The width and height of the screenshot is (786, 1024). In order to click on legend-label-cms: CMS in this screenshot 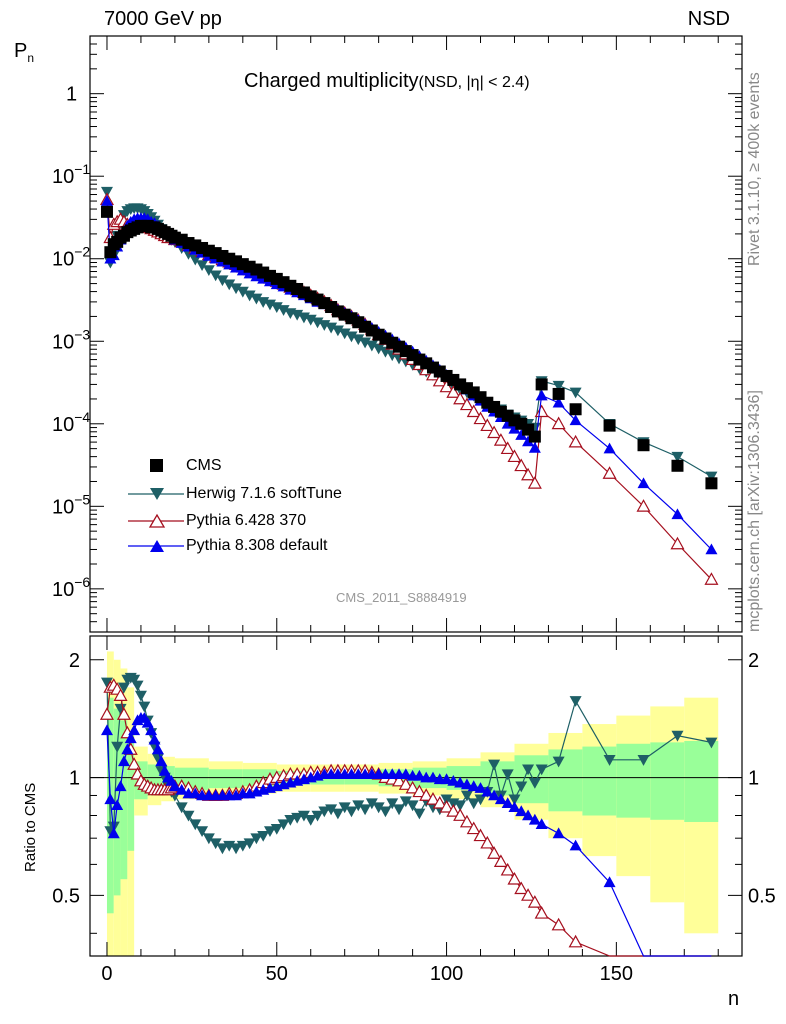, I will do `click(204, 465)`.